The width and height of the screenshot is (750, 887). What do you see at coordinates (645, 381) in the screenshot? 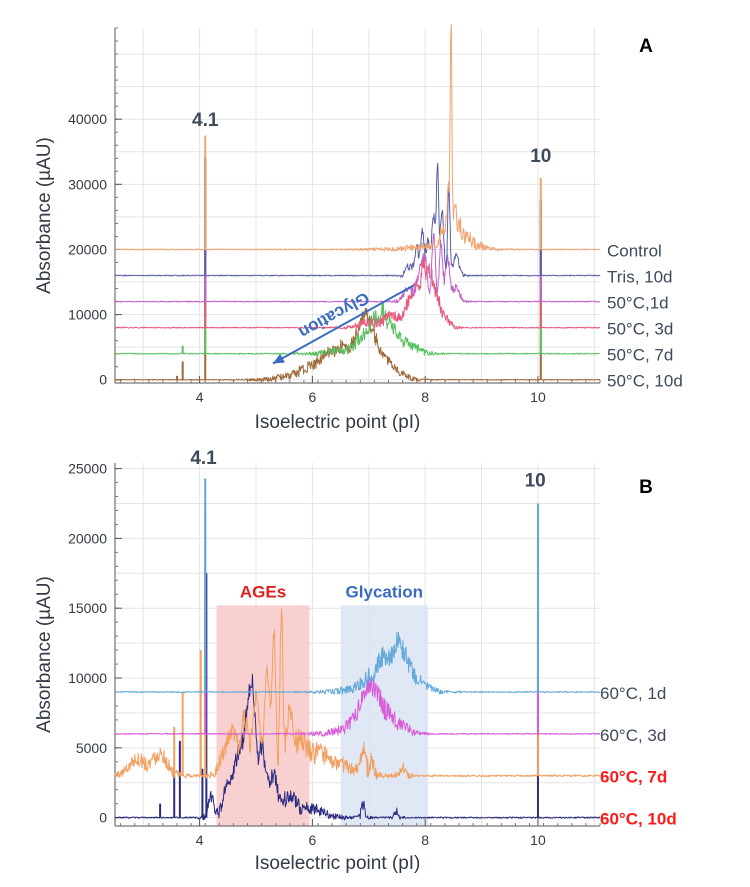
I see `series-label: 50°C, 10d` at bounding box center [645, 381].